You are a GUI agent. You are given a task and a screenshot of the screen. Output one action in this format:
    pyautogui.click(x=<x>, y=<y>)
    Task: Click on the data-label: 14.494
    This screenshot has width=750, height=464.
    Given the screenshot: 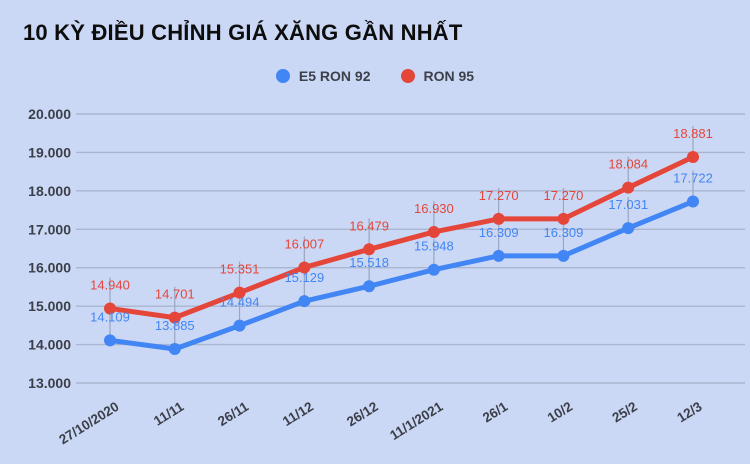 What is the action you would take?
    pyautogui.click(x=240, y=302)
    